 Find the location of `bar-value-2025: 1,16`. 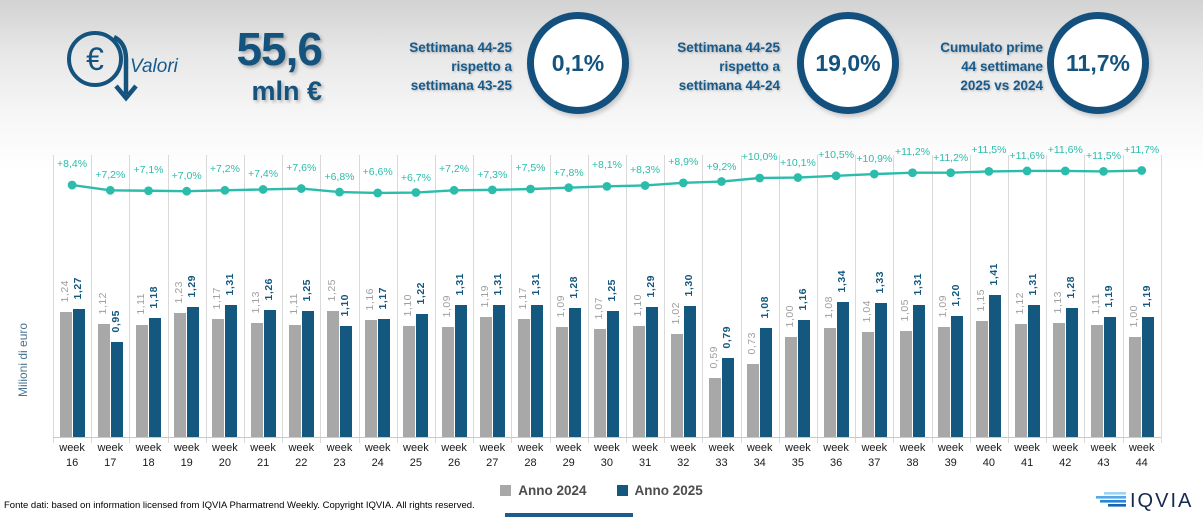

bar-value-2025: 1,16 is located at coordinates (803, 299).